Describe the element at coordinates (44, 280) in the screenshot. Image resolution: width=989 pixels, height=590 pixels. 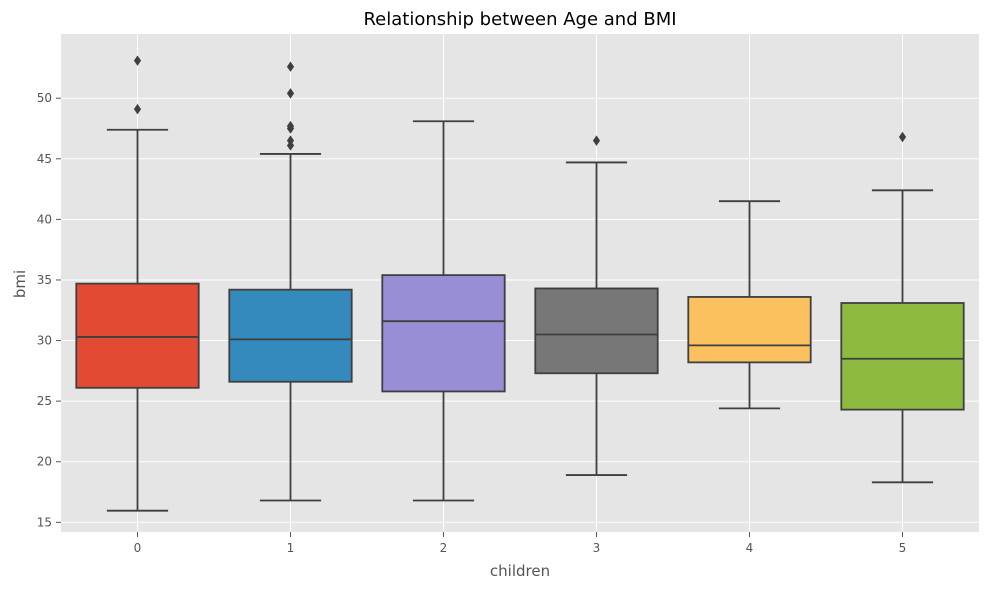
I see `y-tick-label: 35` at that location.